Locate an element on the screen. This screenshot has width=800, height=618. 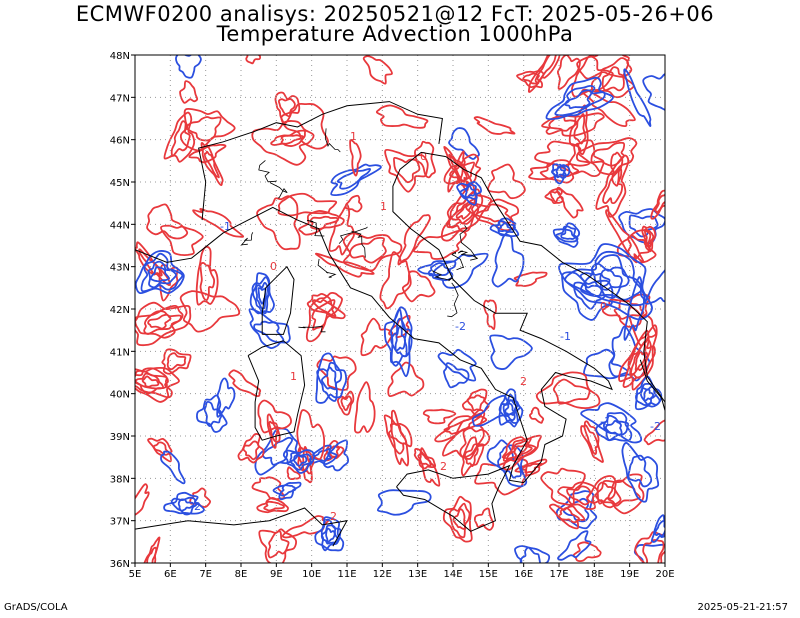
x-tick-label: 7E is located at coordinates (205, 574).